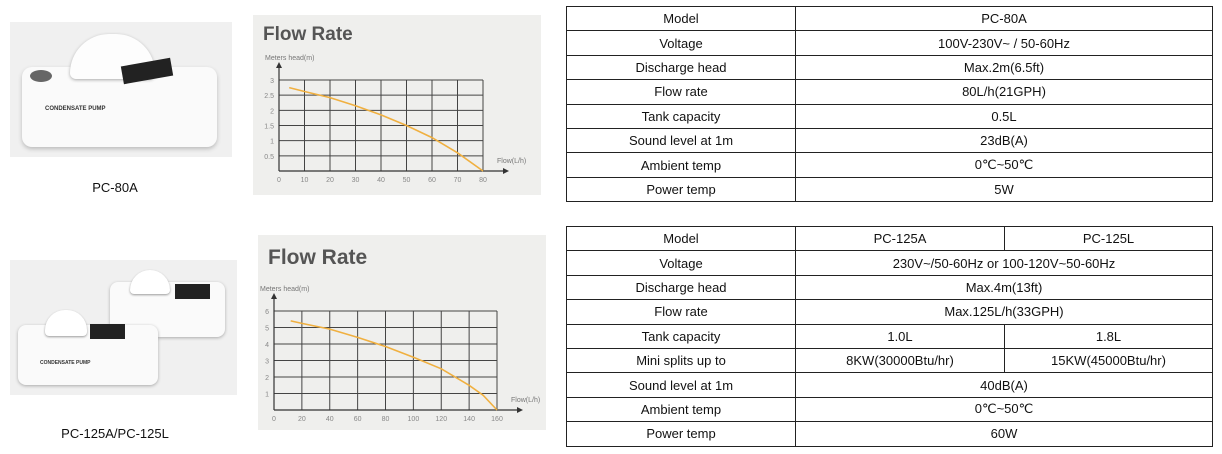  Describe the element at coordinates (1004, 263) in the screenshot. I see `spec-value: 230V~/50-60Hz or 100-120V~50-60Hz` at that location.